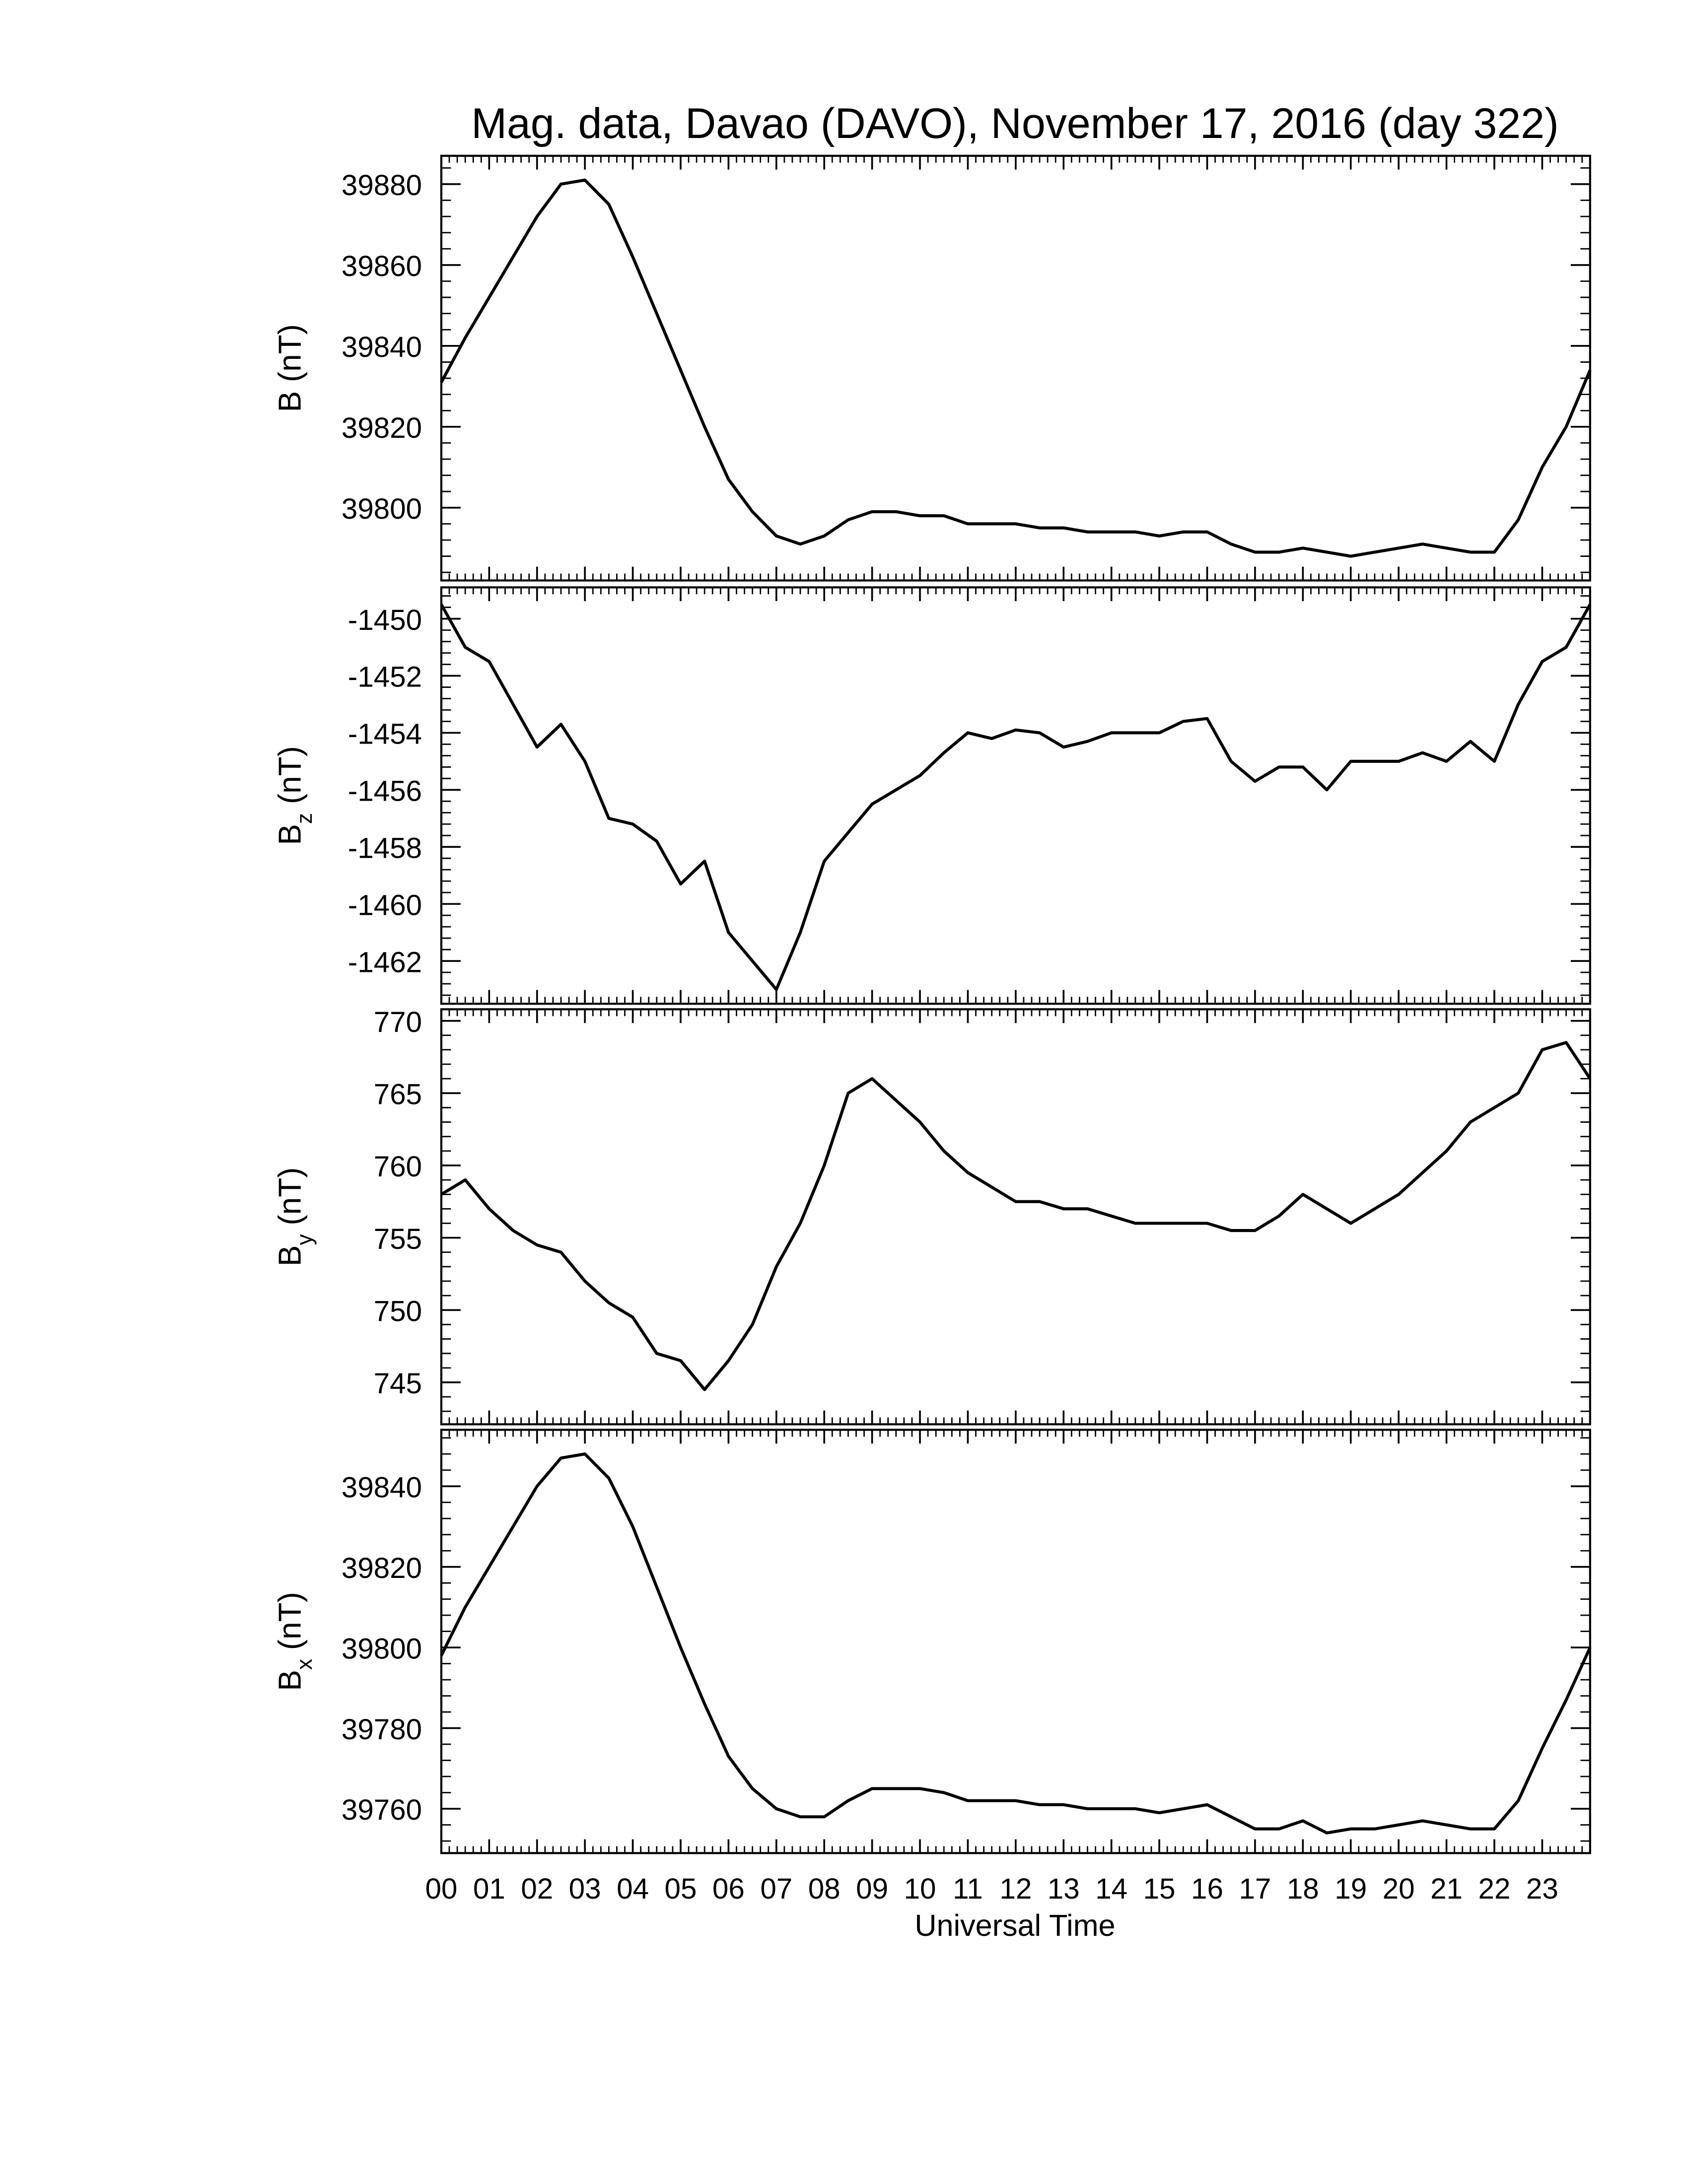  What do you see at coordinates (385, 620) in the screenshot?
I see `y-tick-label: -1450` at bounding box center [385, 620].